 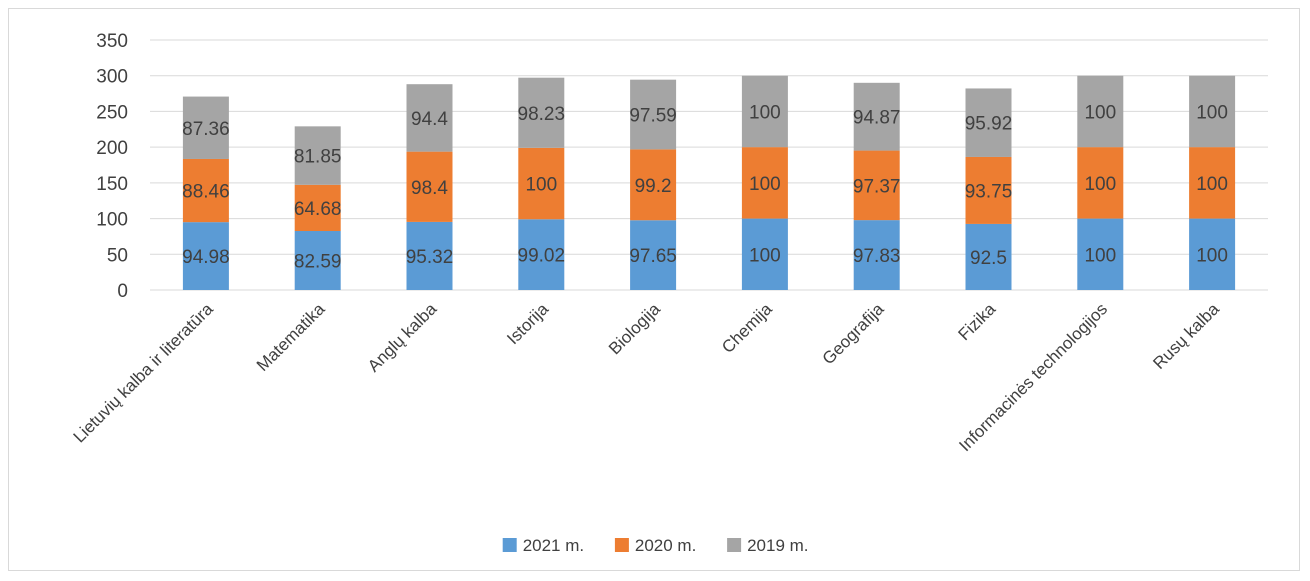 I want to click on y-tick-label: 200, so click(x=112, y=148).